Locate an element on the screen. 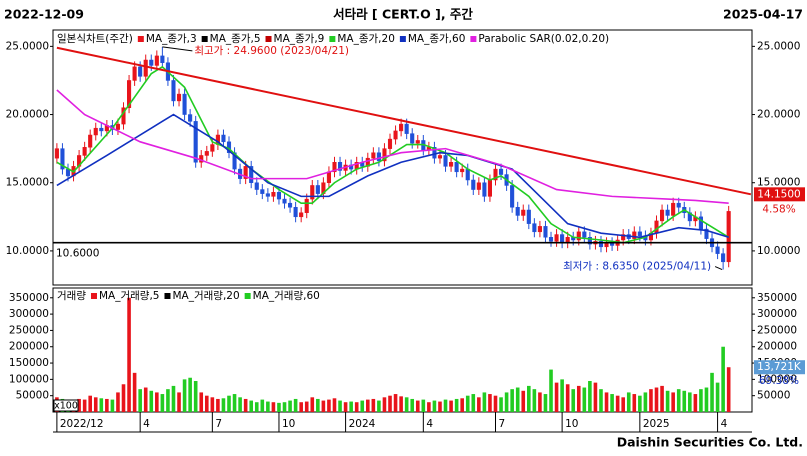 The width and height of the screenshot is (807, 456). price-tag-label: 14.1500 is located at coordinates (778, 194).